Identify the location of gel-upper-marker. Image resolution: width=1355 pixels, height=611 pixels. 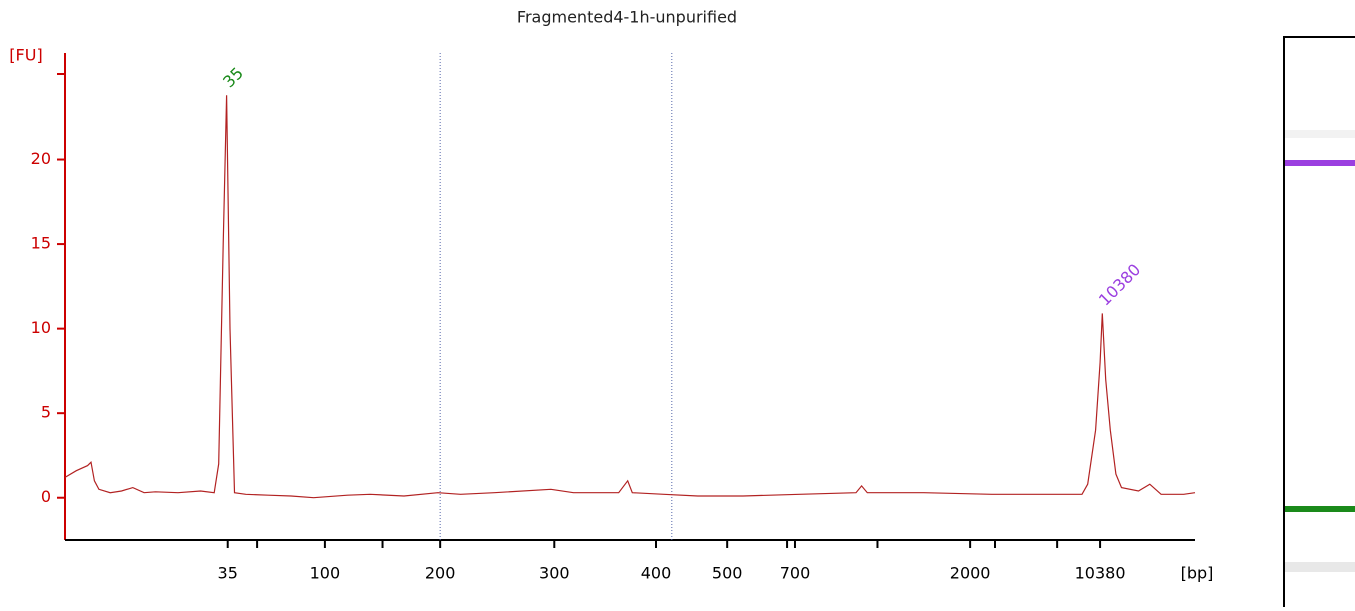
(1320, 163).